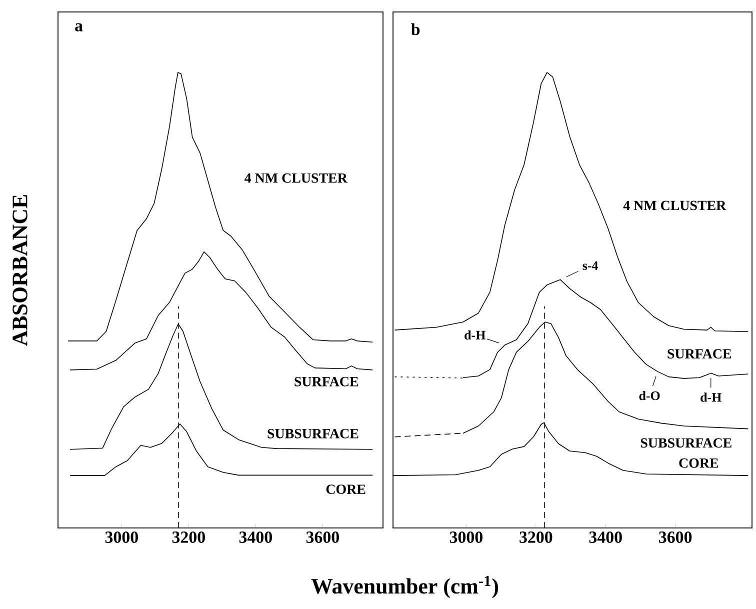  What do you see at coordinates (79, 27) in the screenshot?
I see `chart-title: a` at bounding box center [79, 27].